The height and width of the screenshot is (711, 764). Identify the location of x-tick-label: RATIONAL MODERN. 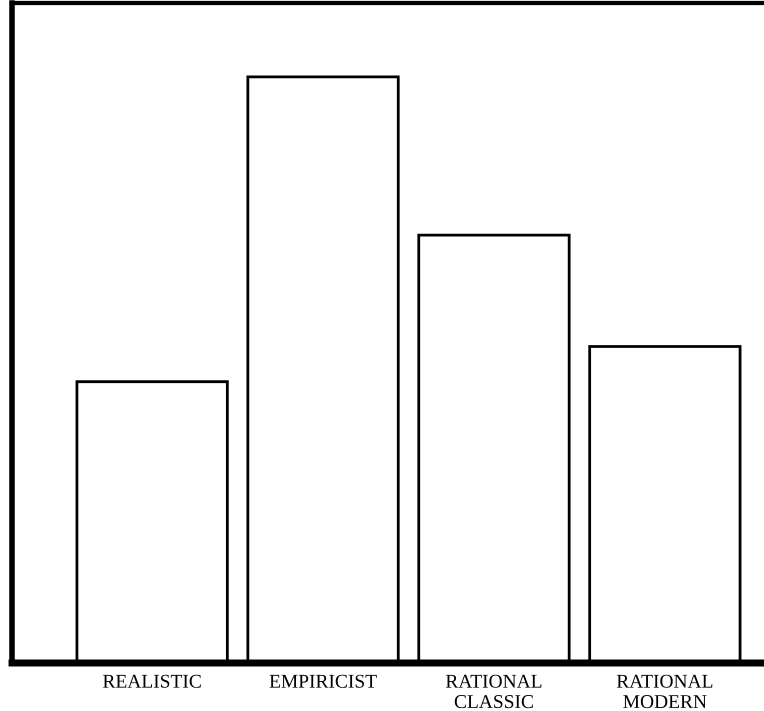
(664, 691).